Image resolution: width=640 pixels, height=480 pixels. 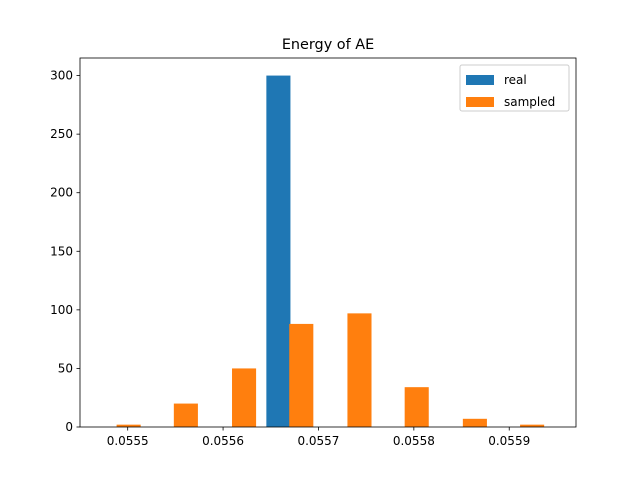 I want to click on y-tick-label: 250, so click(x=61, y=134).